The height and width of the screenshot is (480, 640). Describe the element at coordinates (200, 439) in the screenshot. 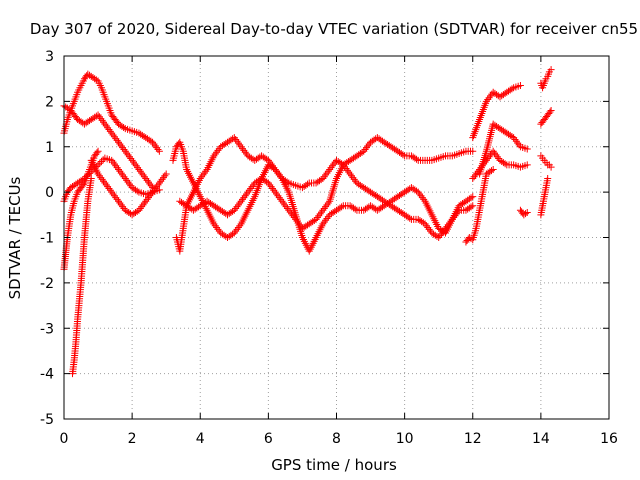

I see `x-tick-label: 4` at that location.